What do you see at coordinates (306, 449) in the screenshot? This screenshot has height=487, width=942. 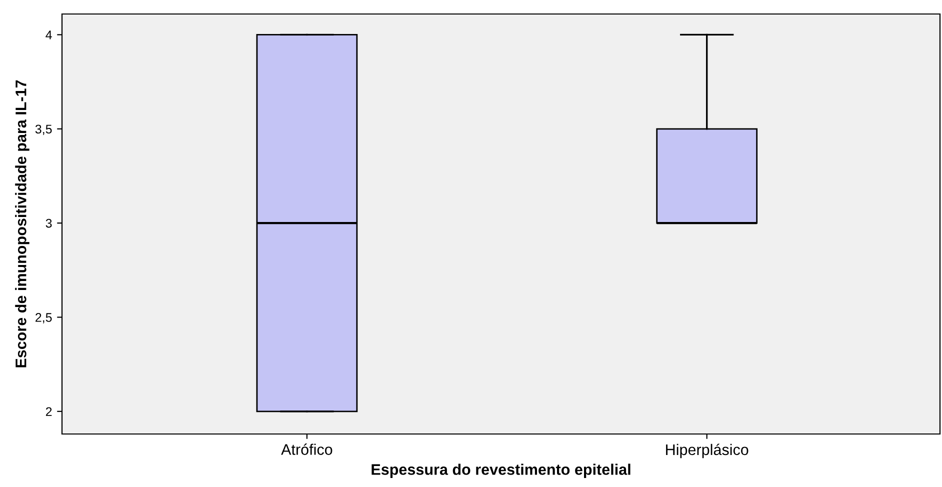 I see `x-tick-label: Atrófico` at bounding box center [306, 449].